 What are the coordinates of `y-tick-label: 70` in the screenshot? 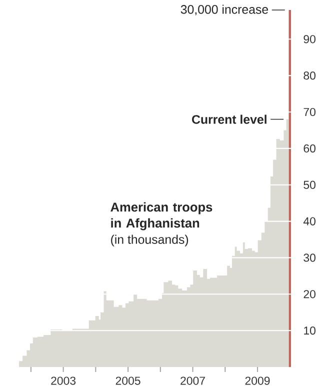 It's located at (310, 112).